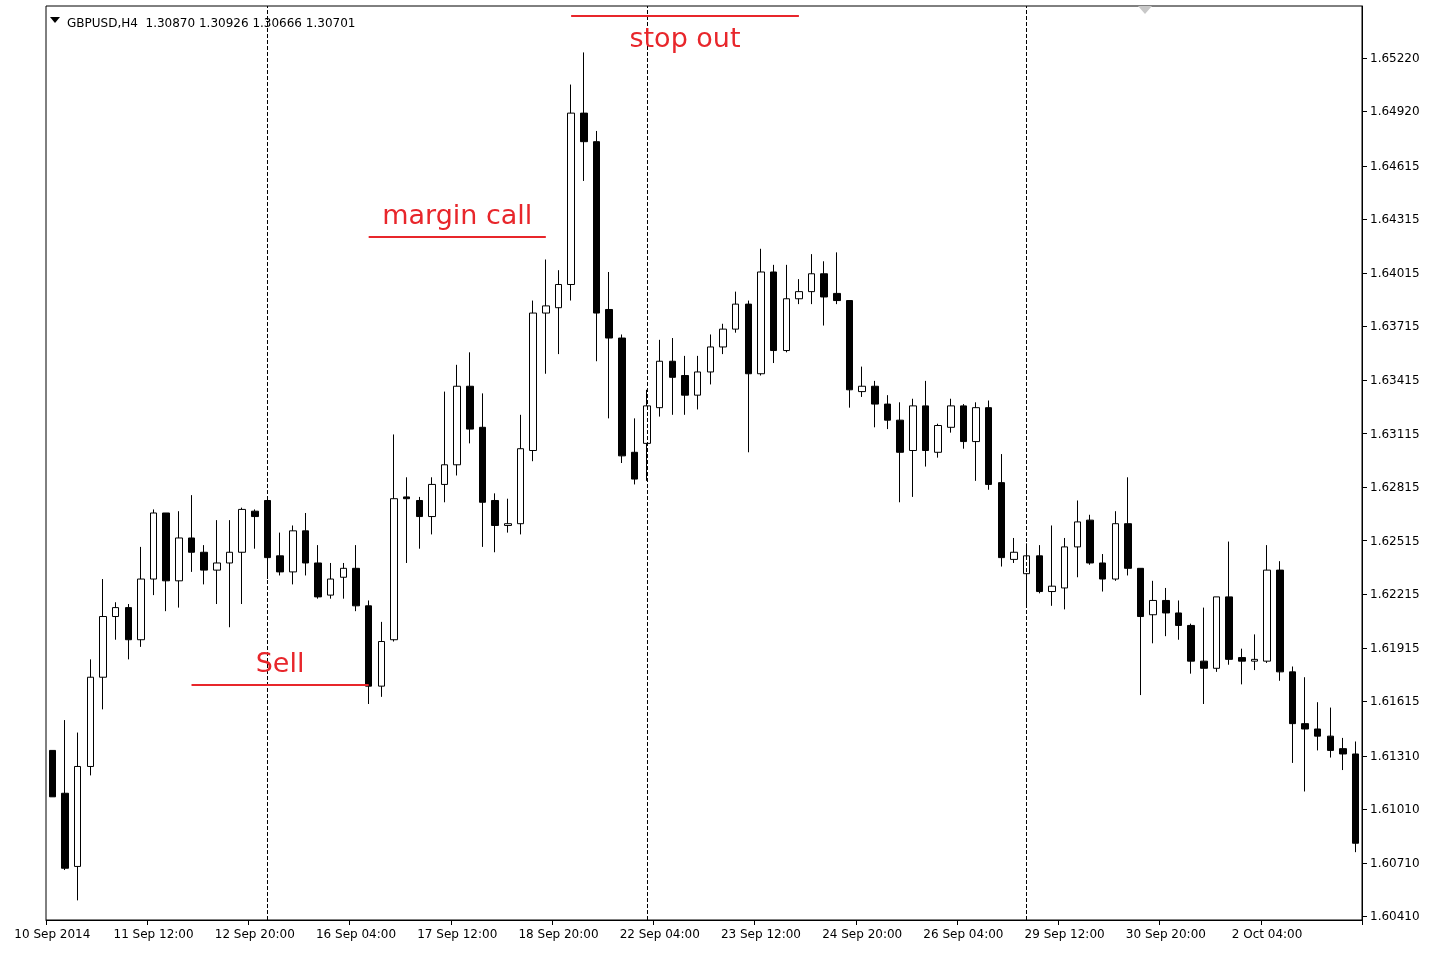 This screenshot has width=1440, height=960. What do you see at coordinates (1395, 701) in the screenshot?
I see `y-tick-label: 1.61615` at bounding box center [1395, 701].